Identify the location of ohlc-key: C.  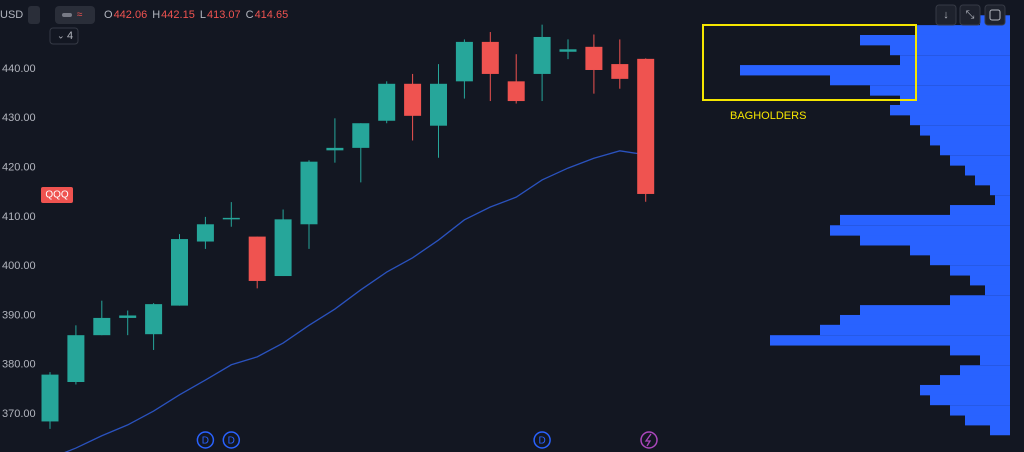
(250, 15).